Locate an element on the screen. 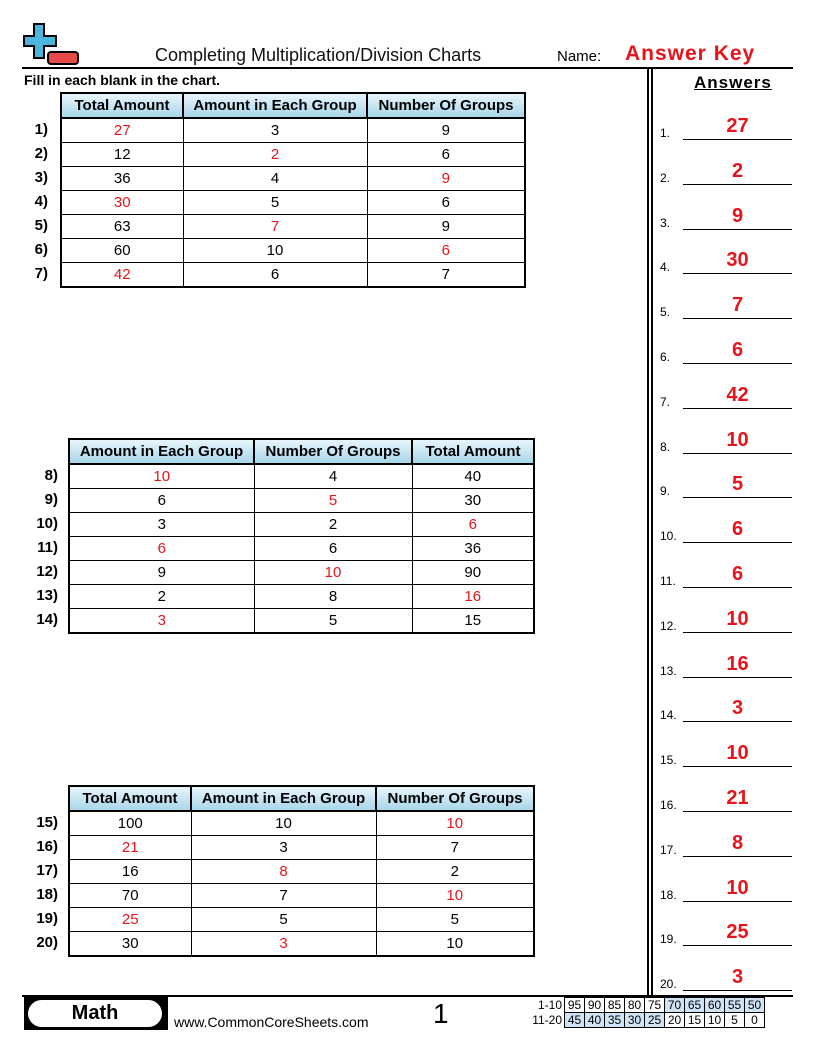 The image size is (816, 1056). question-number: 17) is located at coordinates (47, 870).